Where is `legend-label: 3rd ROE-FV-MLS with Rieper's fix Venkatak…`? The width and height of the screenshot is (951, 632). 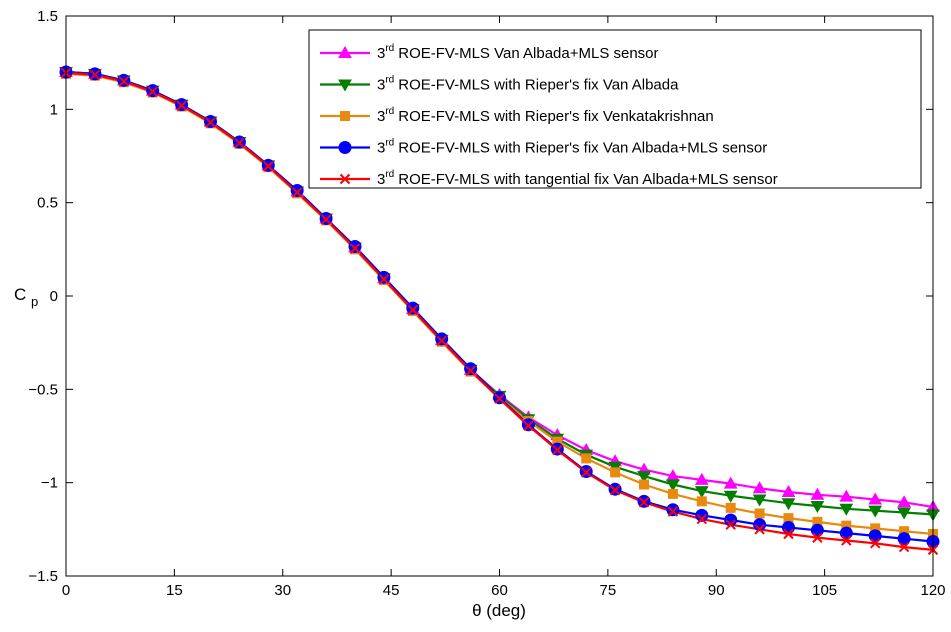 legend-label: 3rd ROE-FV-MLS with Rieper's fix Venkatak… is located at coordinates (545, 115).